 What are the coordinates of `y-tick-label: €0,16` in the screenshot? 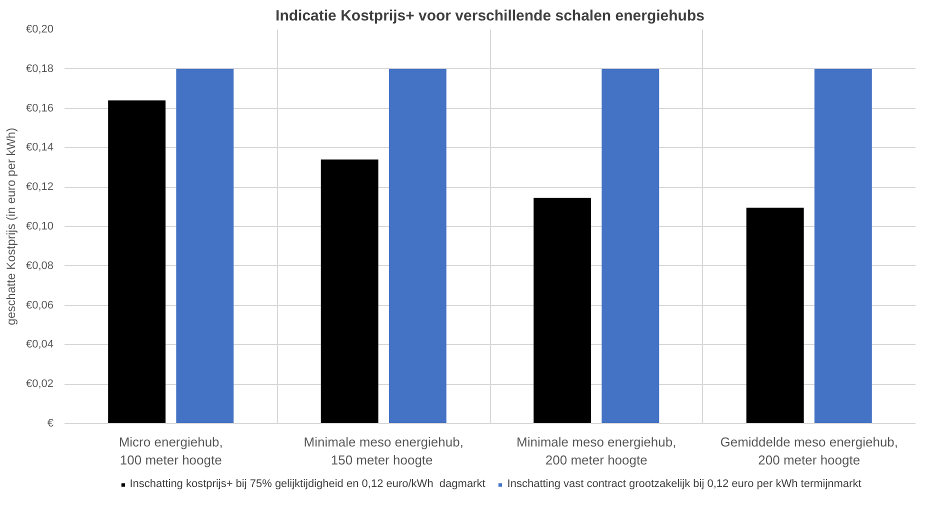 It's located at (40, 108).